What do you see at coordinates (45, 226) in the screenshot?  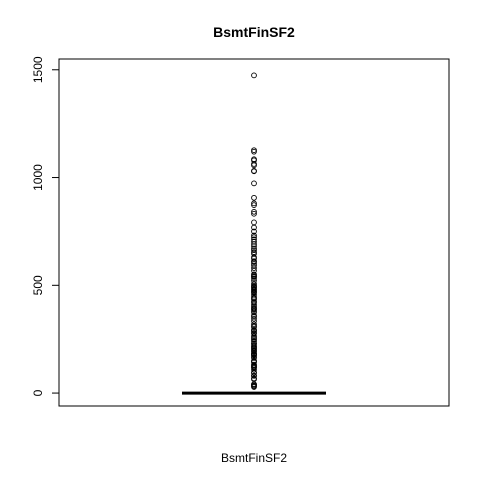 I see `y-axis-ticks: 0 500 1000 1500` at bounding box center [45, 226].